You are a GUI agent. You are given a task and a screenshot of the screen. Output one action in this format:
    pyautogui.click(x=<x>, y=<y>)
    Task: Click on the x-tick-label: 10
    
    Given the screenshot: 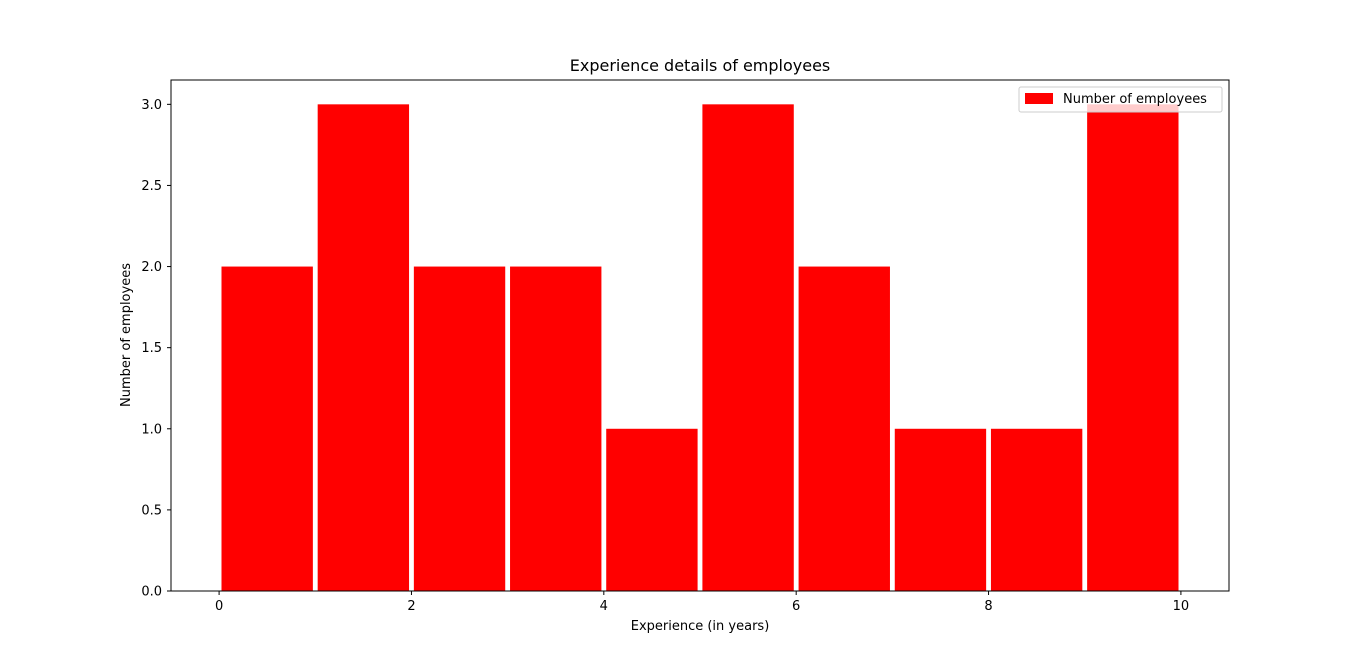 What is the action you would take?
    pyautogui.click(x=1181, y=606)
    